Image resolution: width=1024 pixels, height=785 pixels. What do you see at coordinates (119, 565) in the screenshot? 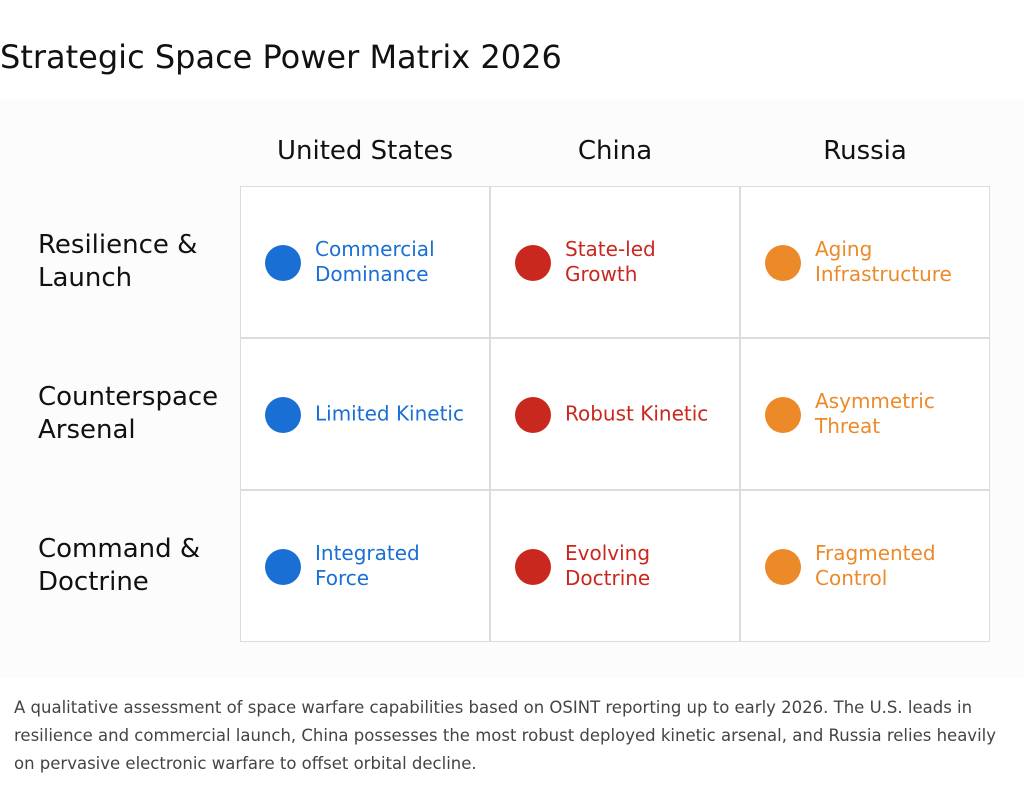
I see `row-label: Command & Doctrine` at bounding box center [119, 565].